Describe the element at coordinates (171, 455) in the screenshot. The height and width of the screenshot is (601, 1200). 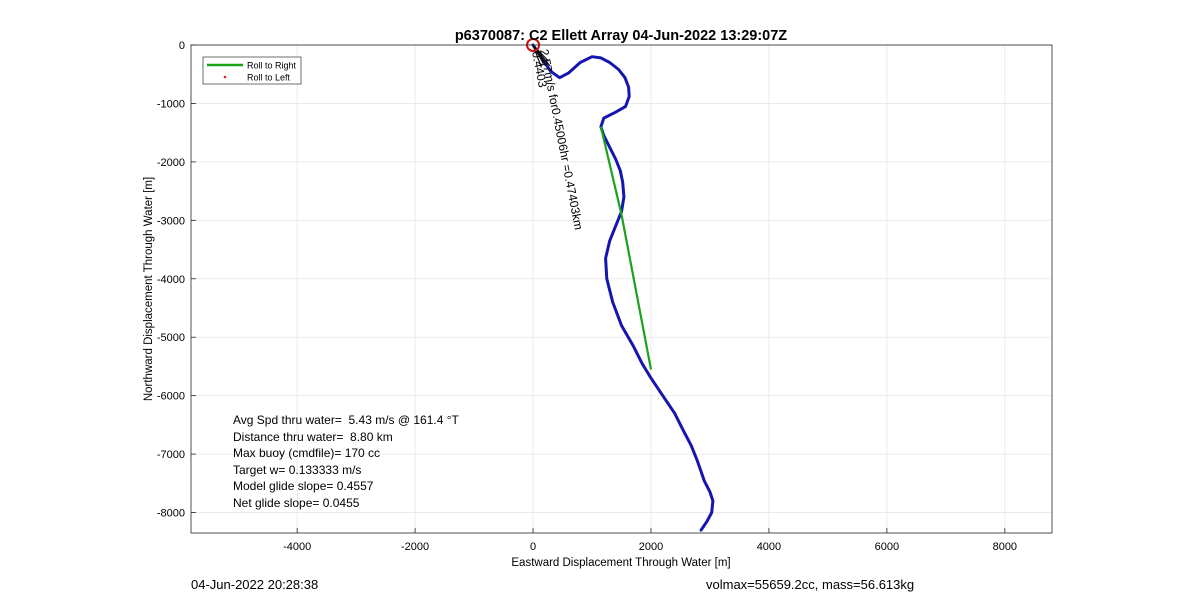
I see `y-tick-label: -7000` at that location.